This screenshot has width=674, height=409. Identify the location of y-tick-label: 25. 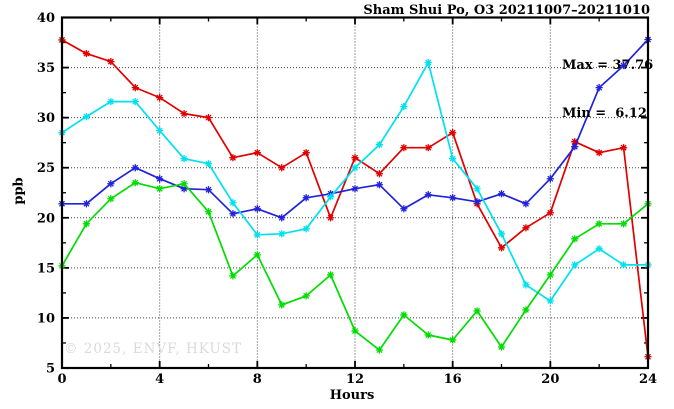
(46, 168).